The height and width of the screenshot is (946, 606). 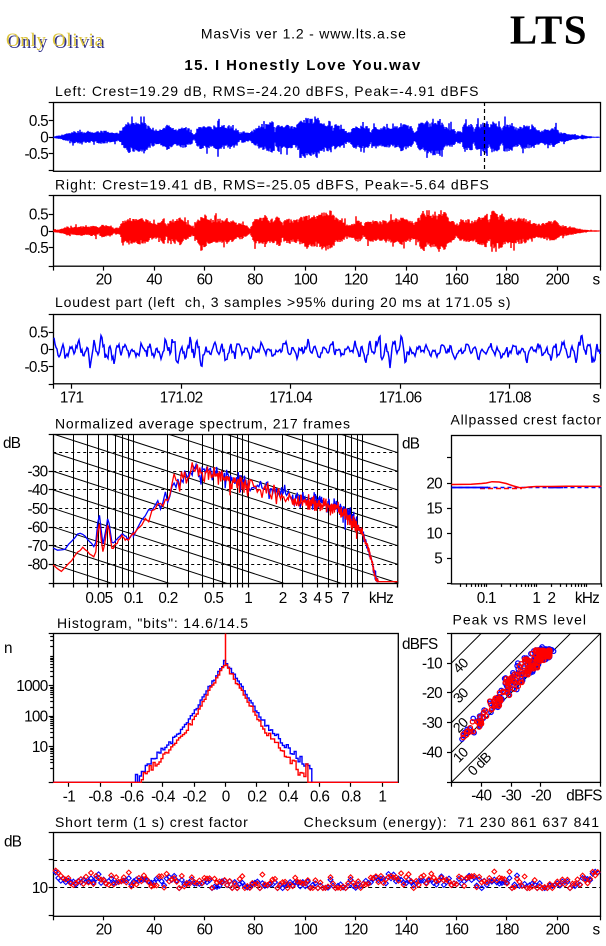 What do you see at coordinates (509, 398) in the screenshot?
I see `svg-text: 171.08` at bounding box center [509, 398].